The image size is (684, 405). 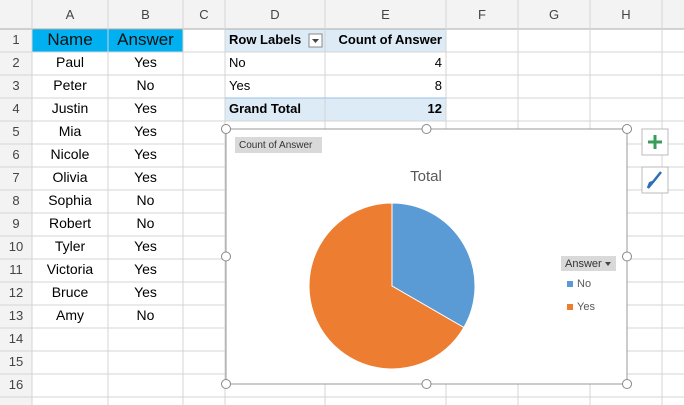 What do you see at coordinates (16, 246) in the screenshot?
I see `row-header: 10` at bounding box center [16, 246].